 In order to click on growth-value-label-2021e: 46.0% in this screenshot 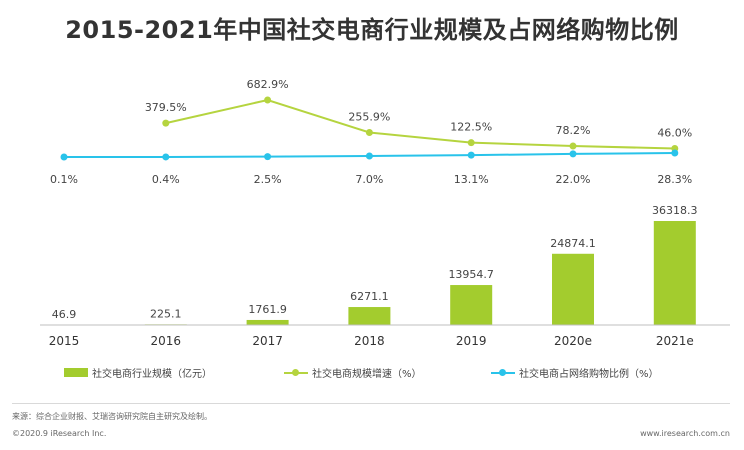, I will do `click(674, 132)`.